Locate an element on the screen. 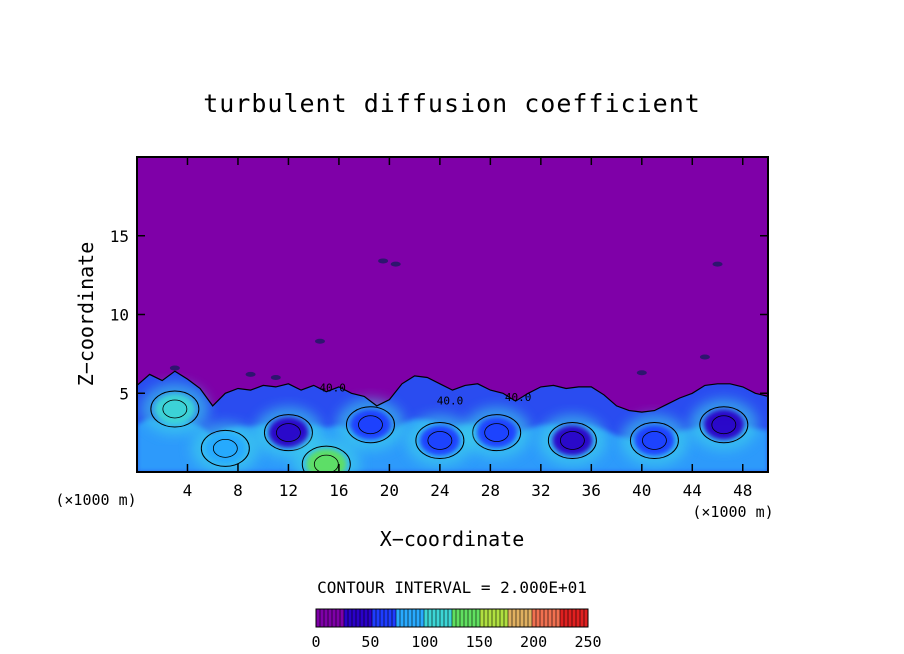 This screenshot has height=654, width=904. x-tick-label: 16 is located at coordinates (338, 490).